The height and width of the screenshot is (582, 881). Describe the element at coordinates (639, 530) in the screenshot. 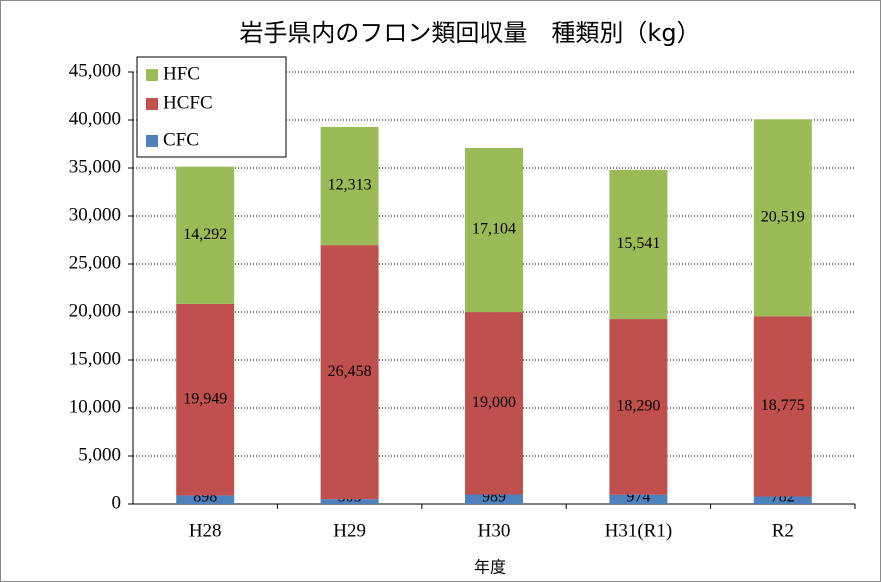

I see `x-tick-label: H31(R1)` at that location.